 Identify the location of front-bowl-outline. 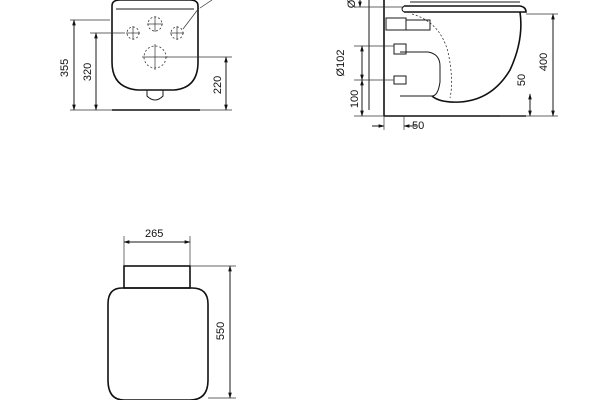
(155, 48).